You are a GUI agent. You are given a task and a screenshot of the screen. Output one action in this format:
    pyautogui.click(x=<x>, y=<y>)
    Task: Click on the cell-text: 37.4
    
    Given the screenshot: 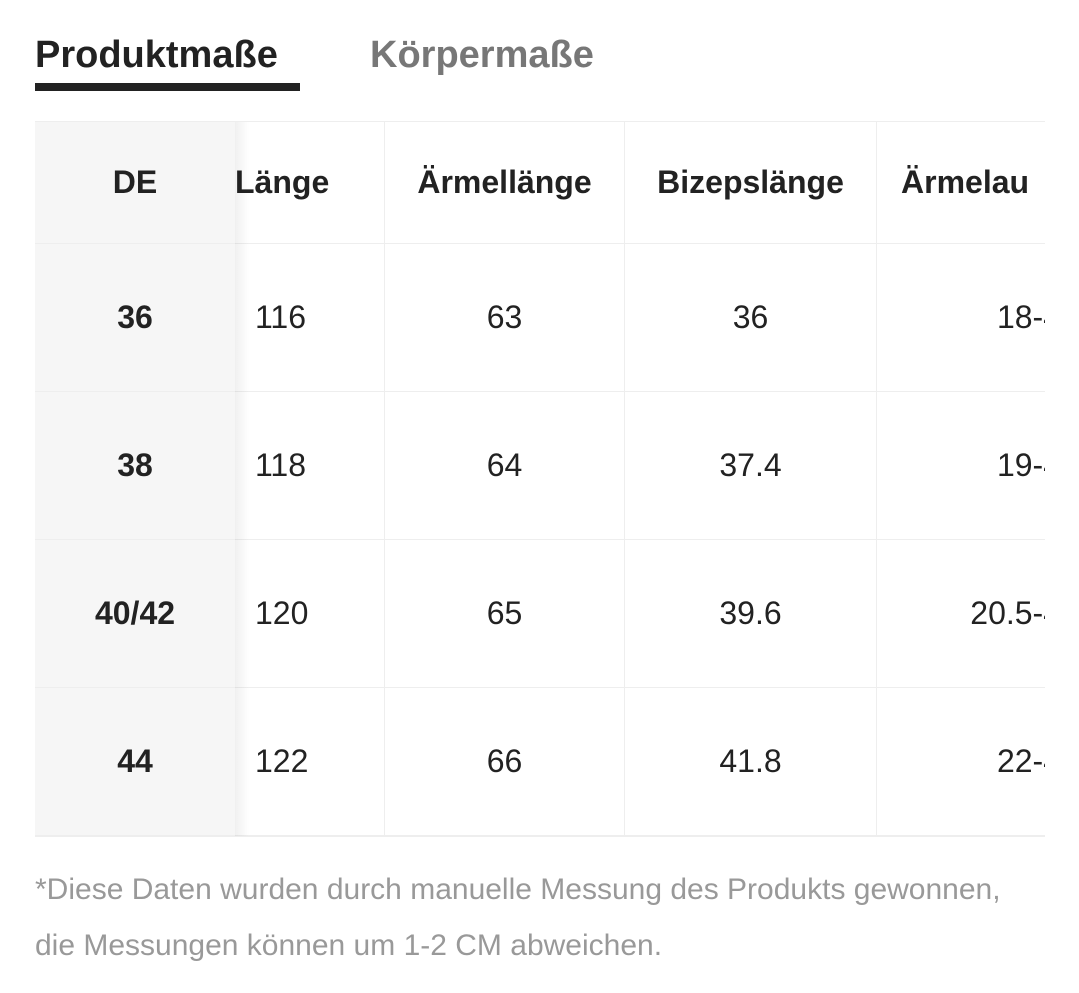 What is the action you would take?
    pyautogui.click(x=750, y=465)
    